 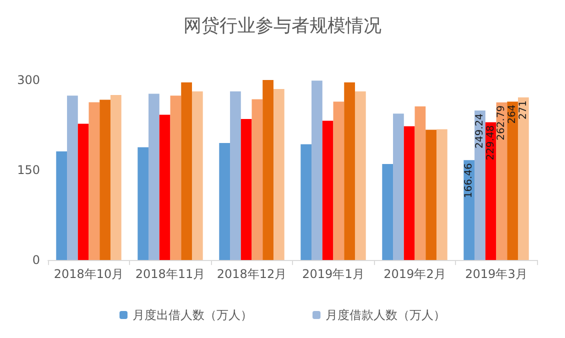 What do you see at coordinates (283, 26) in the screenshot?
I see `chart-title: 网贷行业参与者规模情况` at bounding box center [283, 26].